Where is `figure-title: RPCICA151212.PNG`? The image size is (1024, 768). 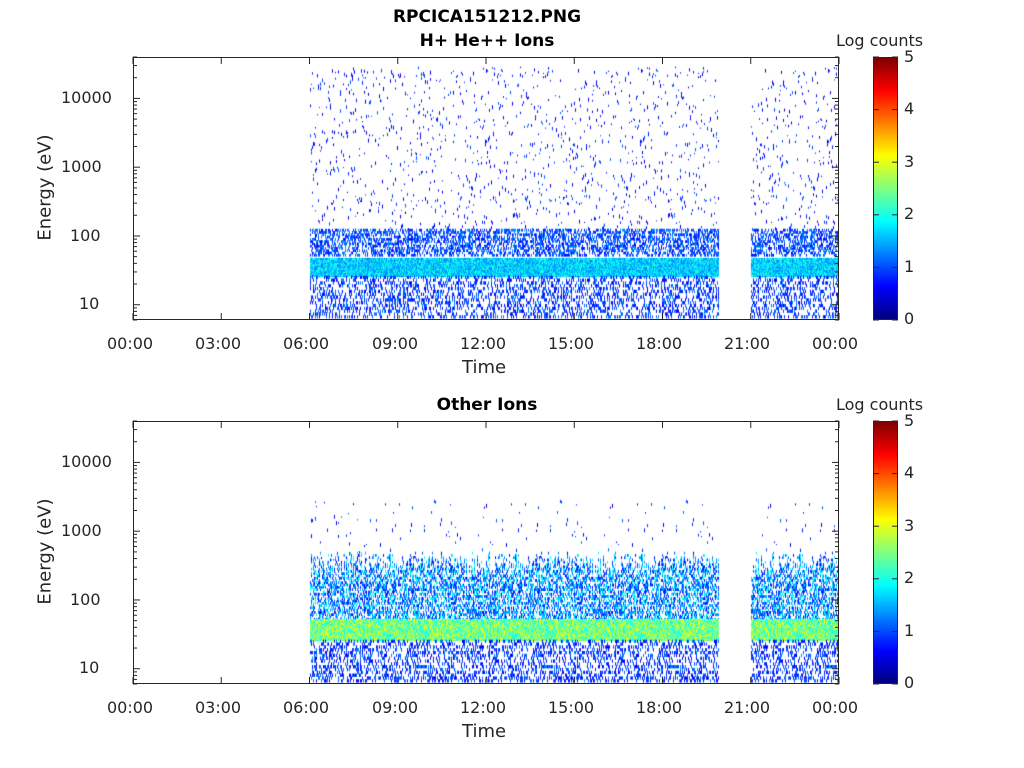
figure-title: RPCICA151212.PNG is located at coordinates (487, 17).